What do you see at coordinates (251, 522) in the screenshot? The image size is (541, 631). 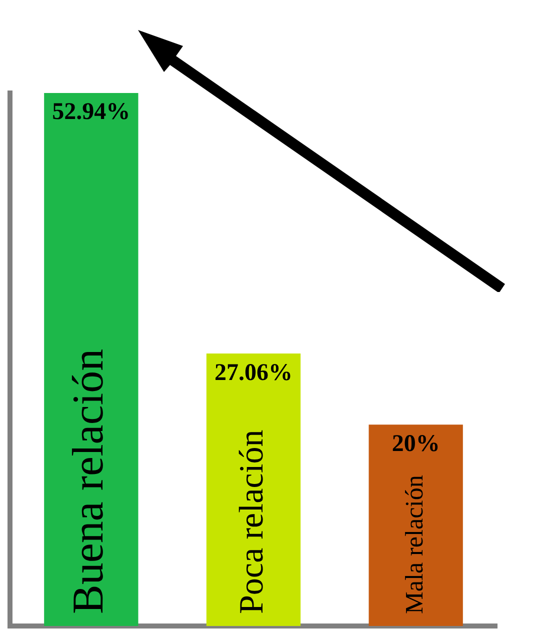 I see `x-tick-label: Poca relación` at bounding box center [251, 522].